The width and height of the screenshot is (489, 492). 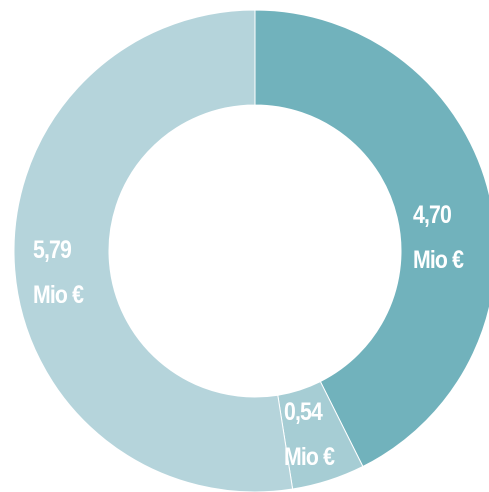 I want to click on value-label: 4,70 Mio €, so click(x=438, y=237).